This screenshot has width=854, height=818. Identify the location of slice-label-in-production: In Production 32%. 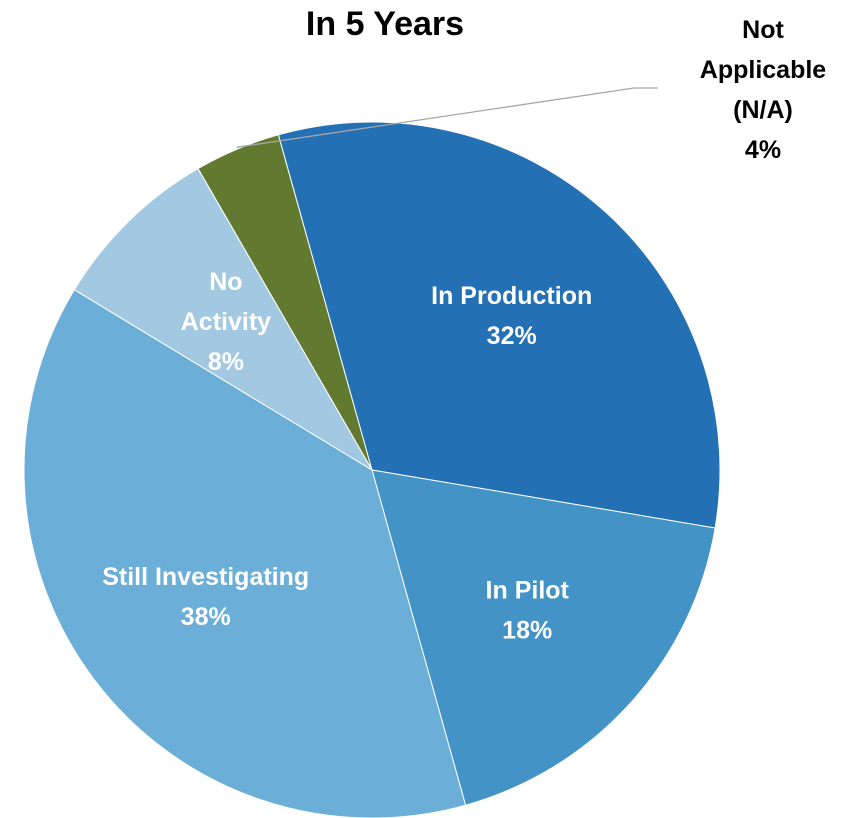
(511, 316).